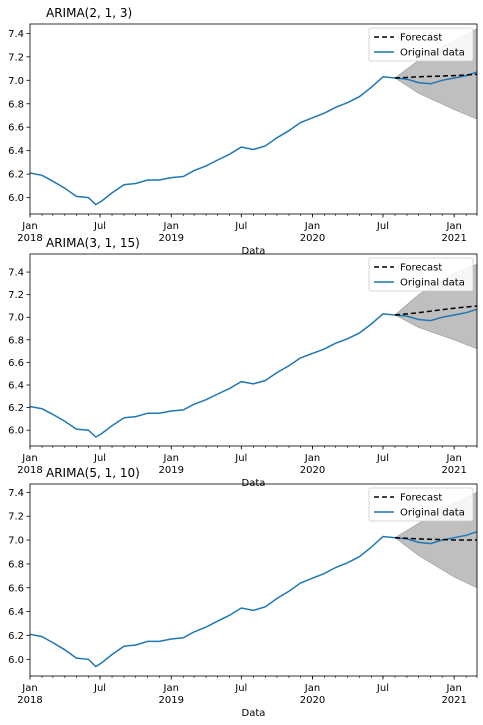 Image resolution: width=483 pixels, height=725 pixels. Describe the element at coordinates (93, 243) in the screenshot. I see `chart-title: ARIMA(3, 1, 15)` at that location.